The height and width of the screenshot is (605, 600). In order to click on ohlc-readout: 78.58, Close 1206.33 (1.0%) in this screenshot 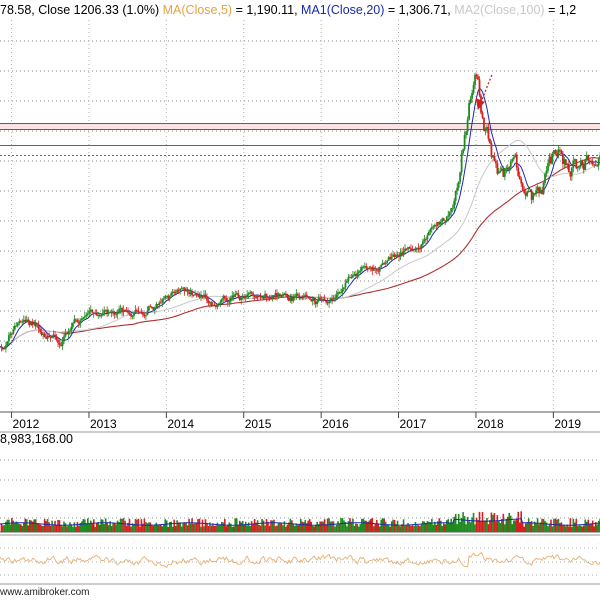, I will do `click(80, 10)`.